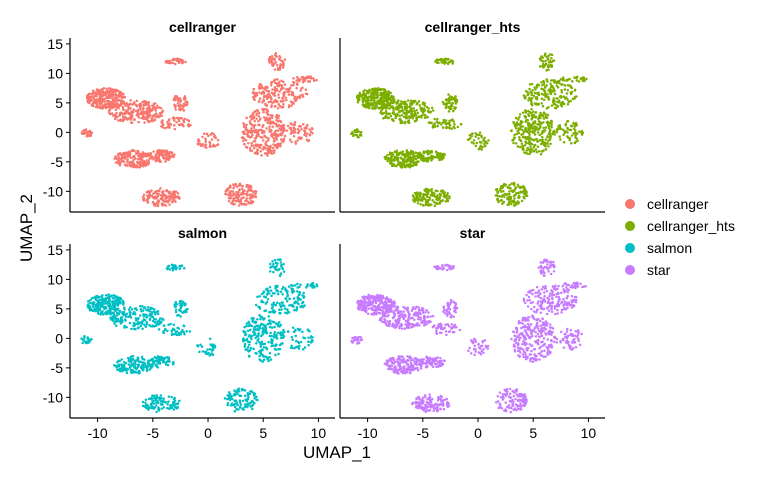  I want to click on y-tick-label: 0, so click(59, 338).